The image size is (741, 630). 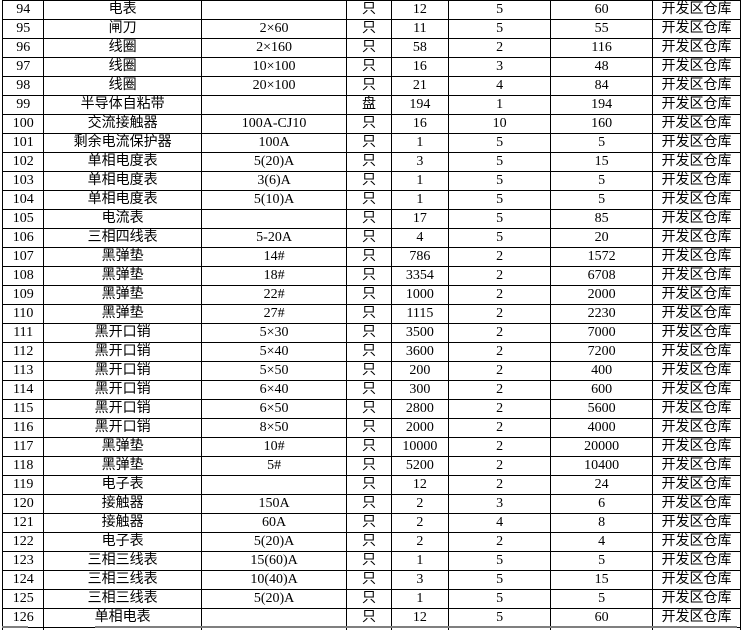 I want to click on row-number-cell: 106, so click(x=23, y=238).